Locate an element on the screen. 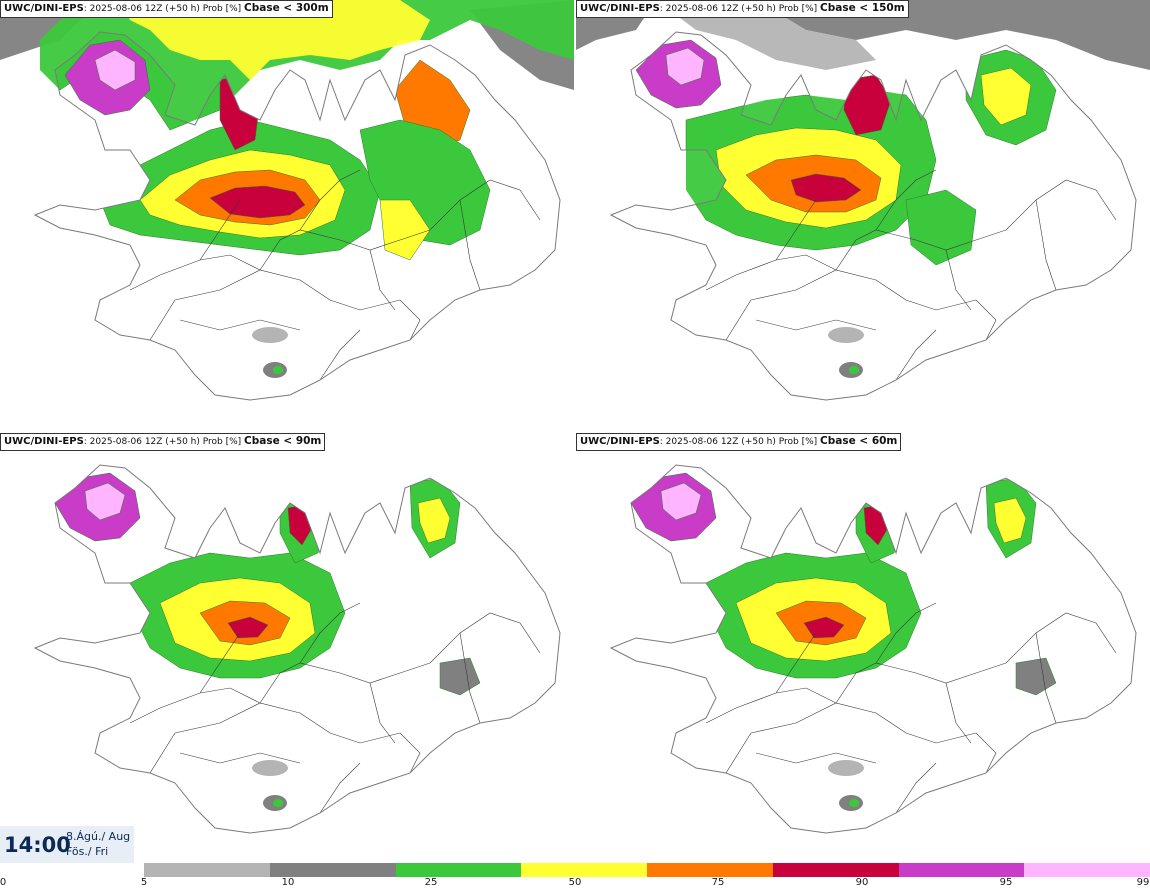 The width and height of the screenshot is (1150, 891). valid-time-box: 14:00 8.Ágú./ Aug Fös./ Fri is located at coordinates (67, 844).